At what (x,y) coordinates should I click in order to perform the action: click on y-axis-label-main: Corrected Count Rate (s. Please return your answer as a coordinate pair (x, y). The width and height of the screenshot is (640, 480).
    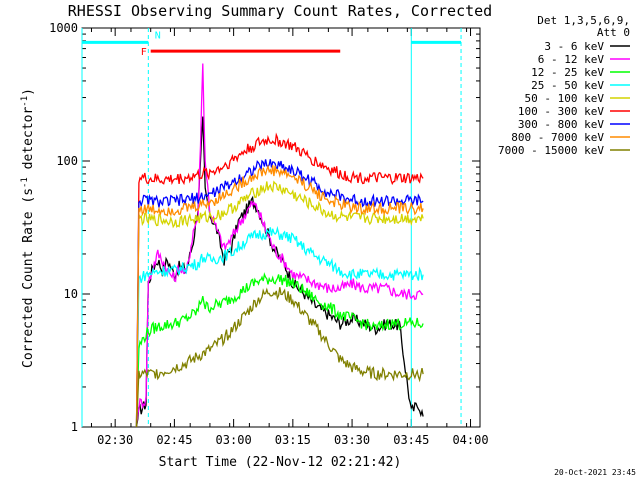
    Looking at the image, I should click on (28, 278).